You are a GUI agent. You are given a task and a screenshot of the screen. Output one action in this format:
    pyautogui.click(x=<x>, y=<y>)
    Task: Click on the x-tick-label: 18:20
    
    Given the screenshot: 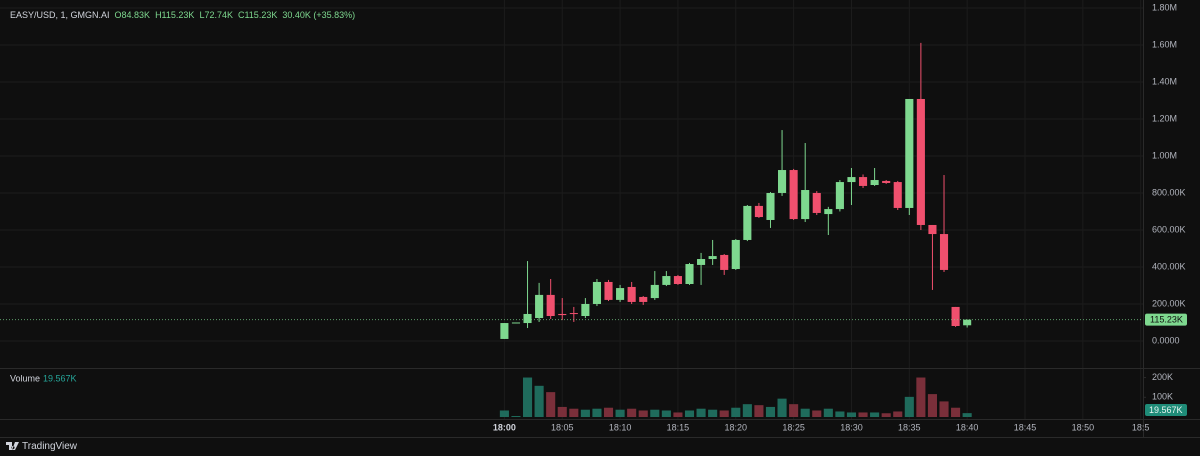 What is the action you would take?
    pyautogui.click(x=736, y=427)
    